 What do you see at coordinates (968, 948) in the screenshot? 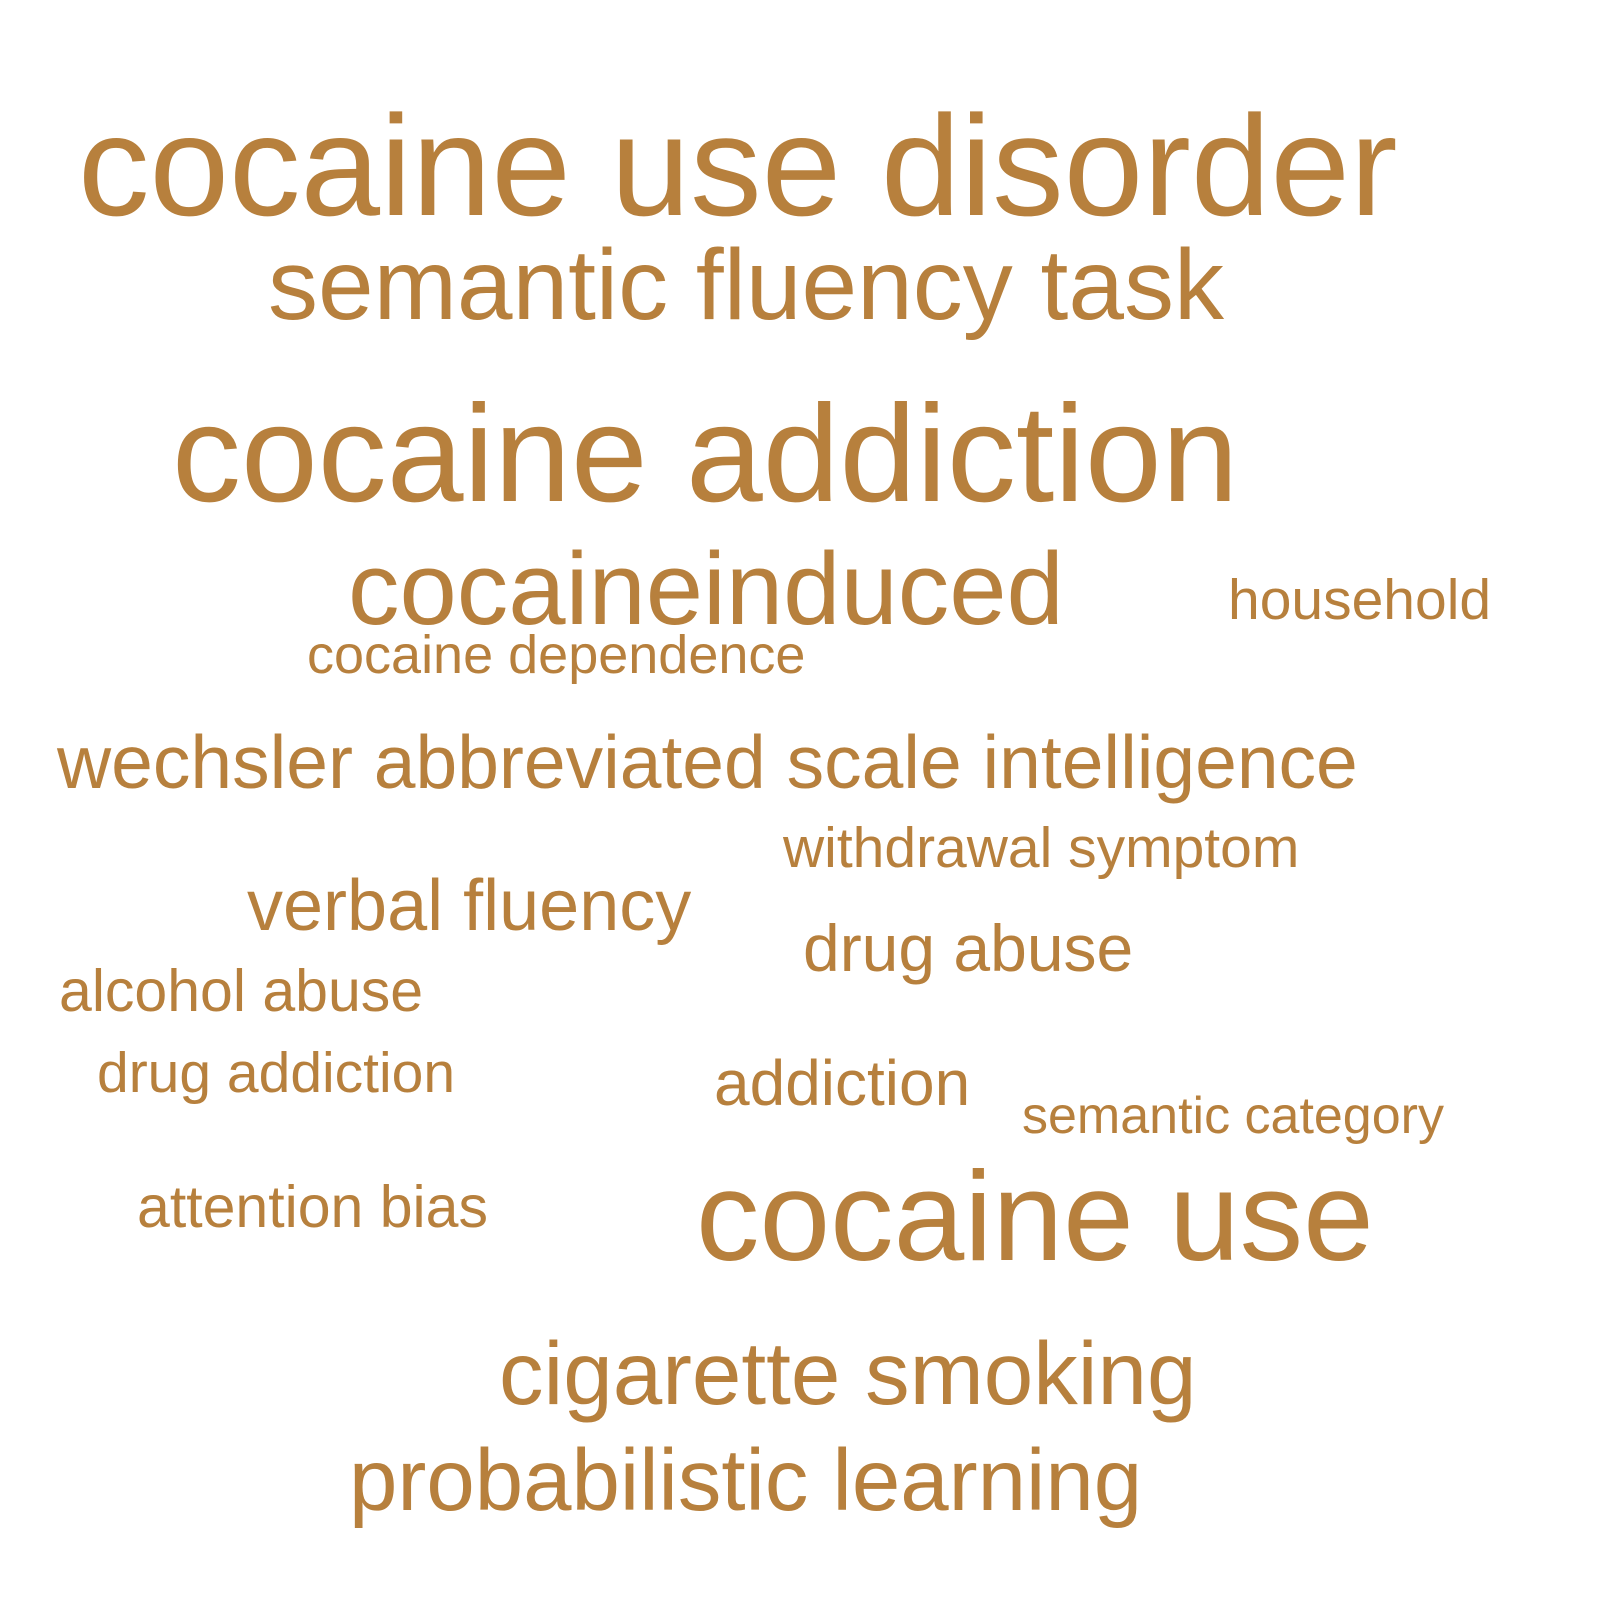
I see `word-drug-abuse: drug abuse` at bounding box center [968, 948].